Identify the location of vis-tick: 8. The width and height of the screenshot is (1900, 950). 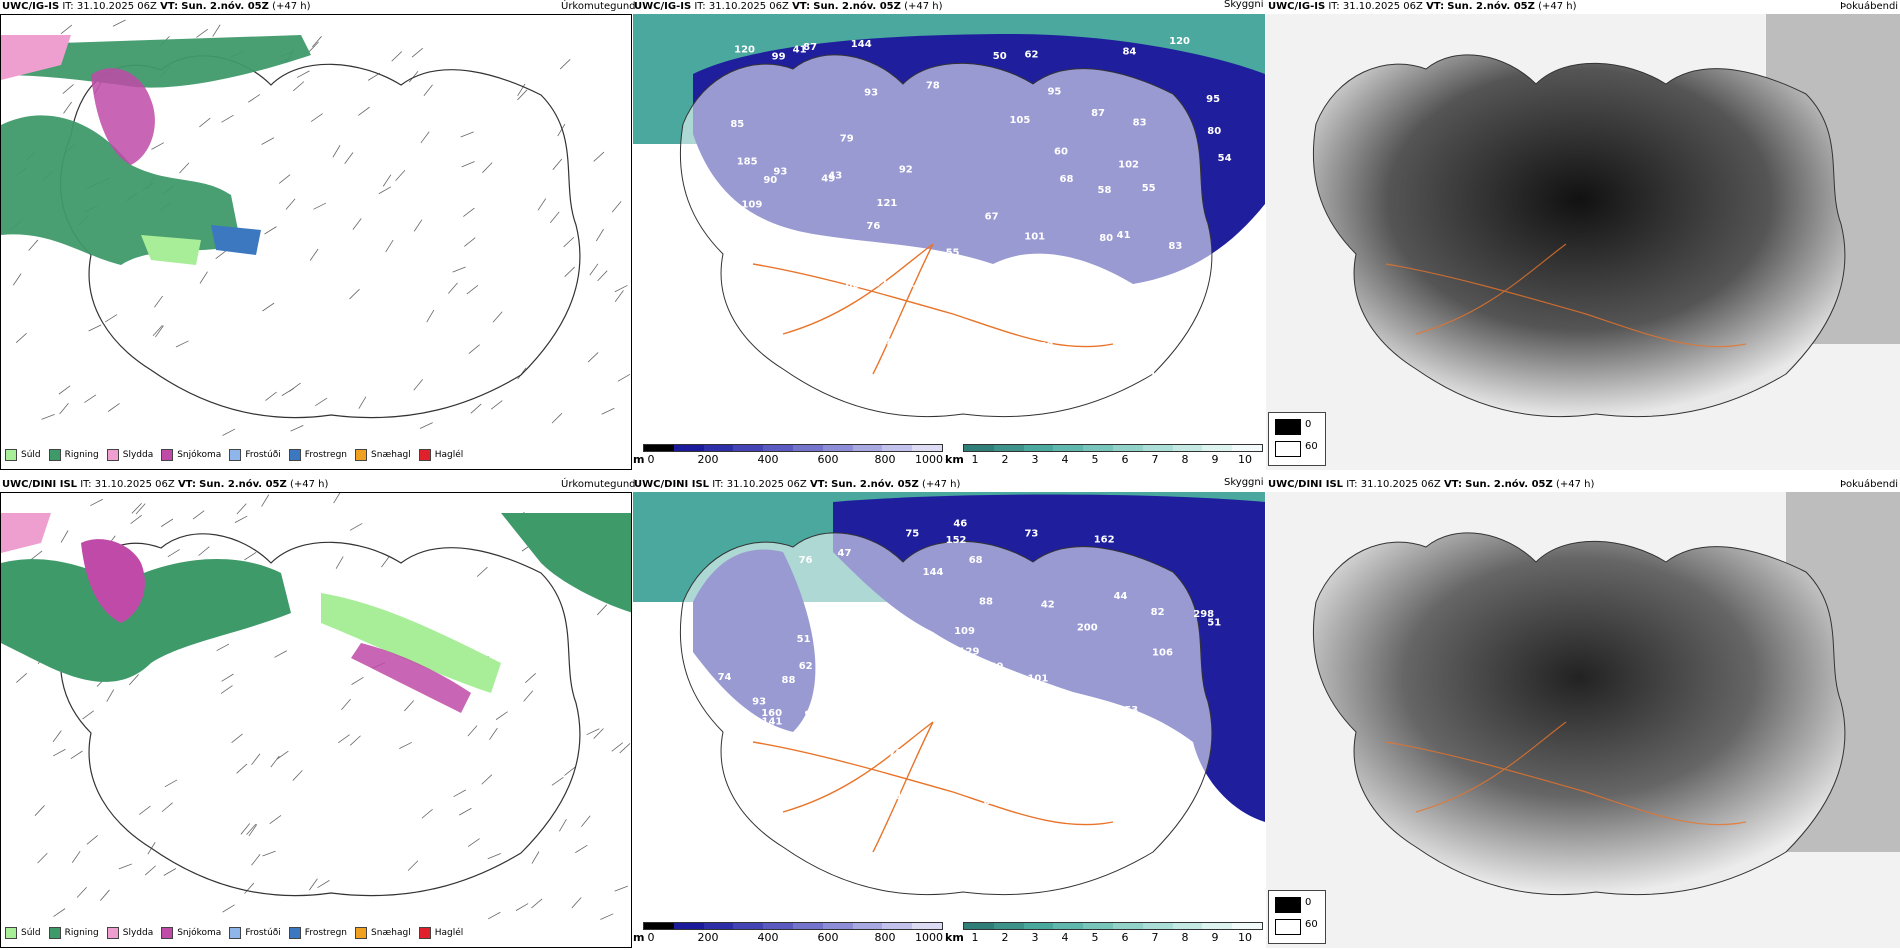
(1185, 937).